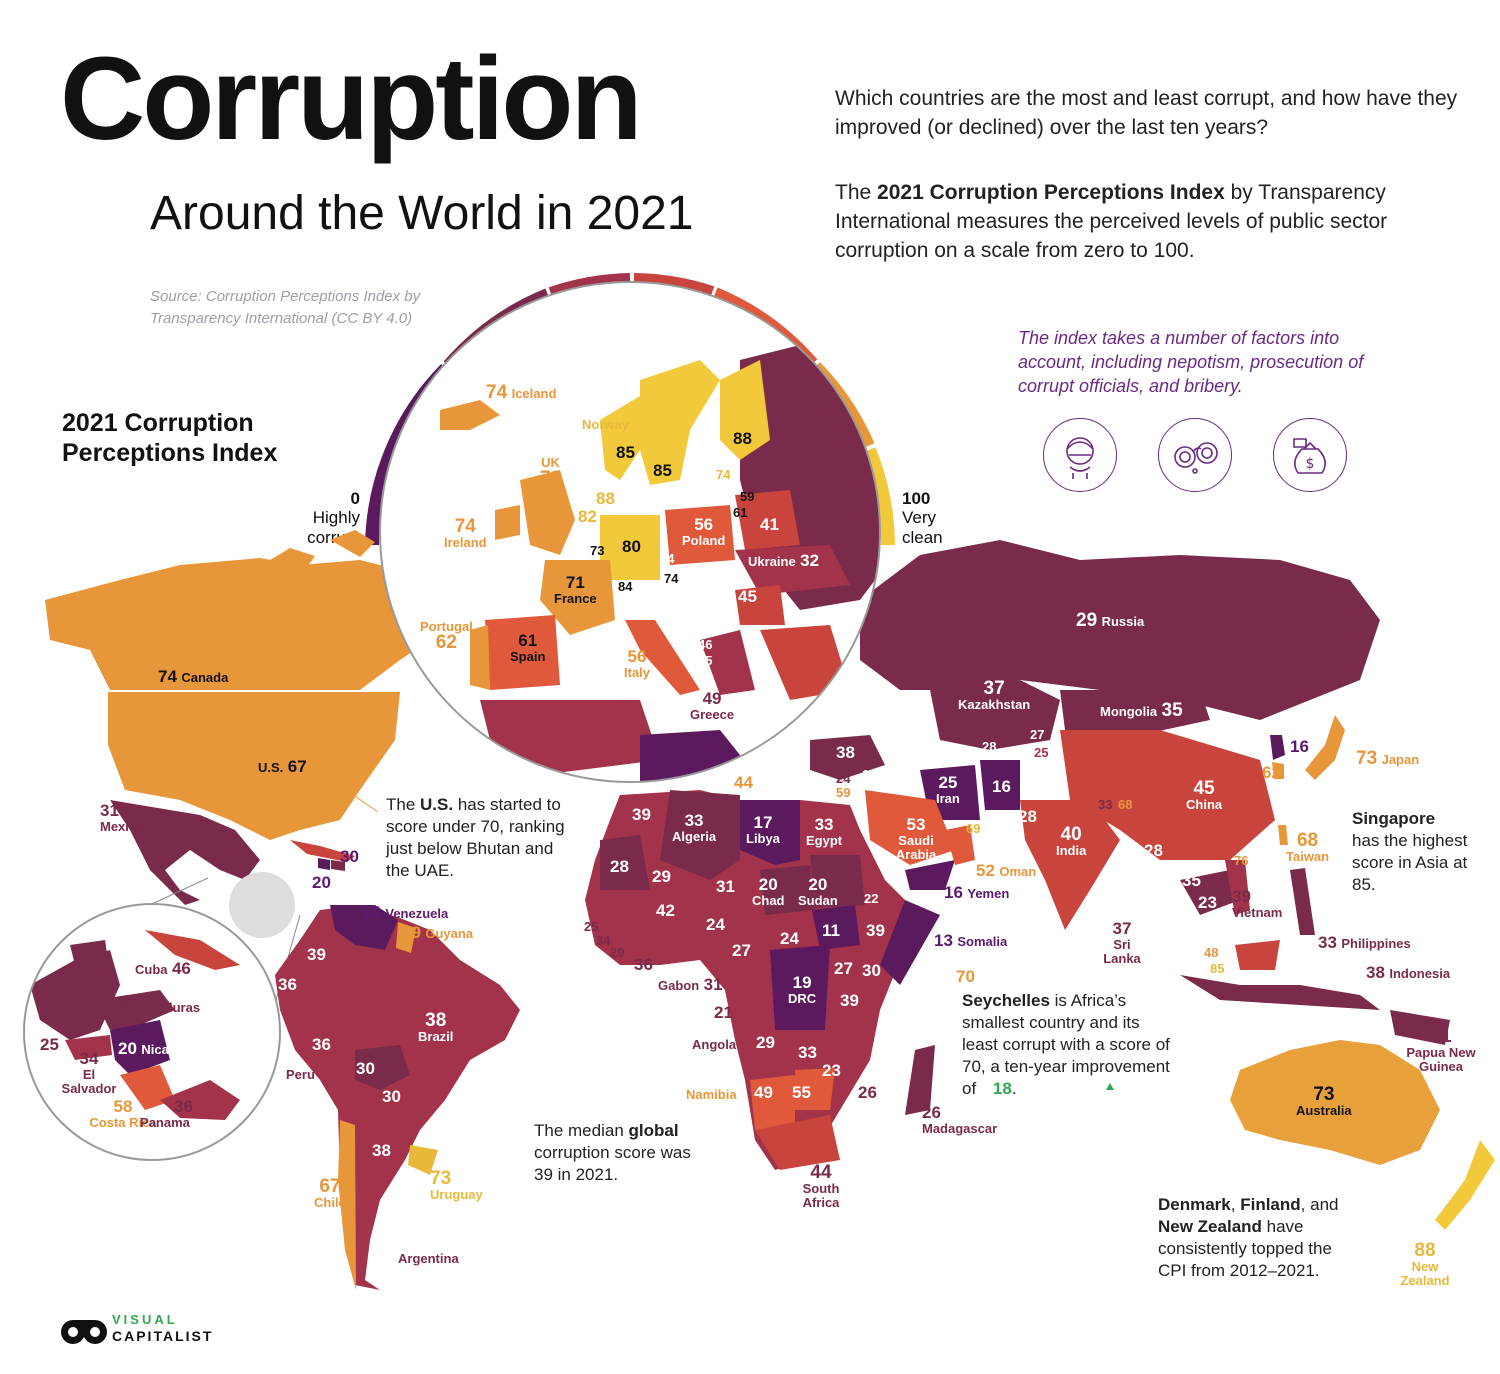  I want to click on region-madagascar, so click(920, 1080).